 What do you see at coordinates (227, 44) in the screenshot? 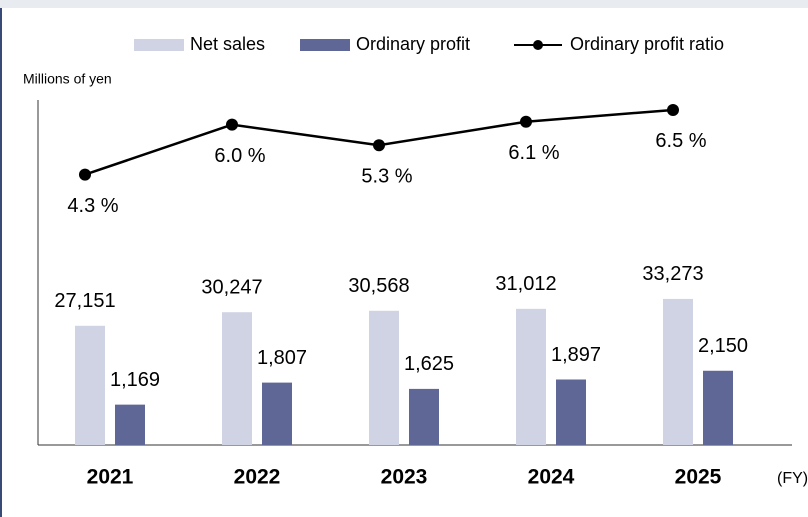
I see `legend-label: Net sales` at bounding box center [227, 44].